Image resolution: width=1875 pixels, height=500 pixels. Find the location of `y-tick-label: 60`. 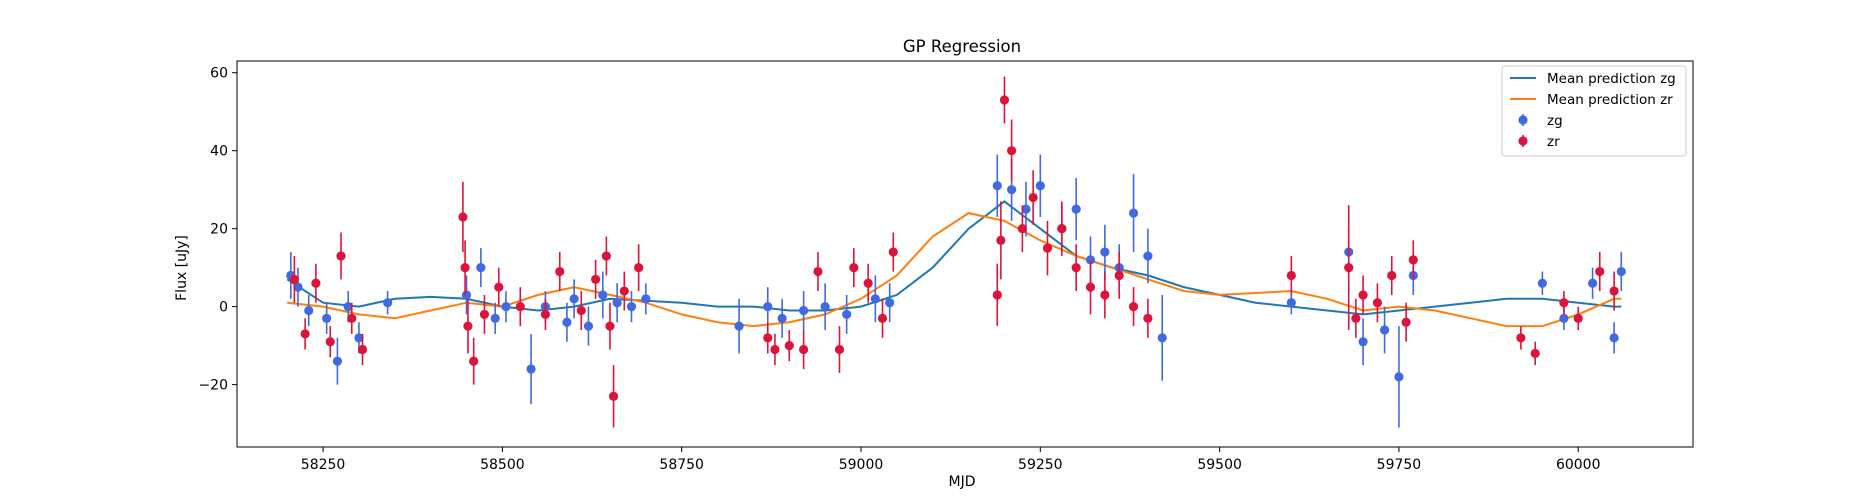

y-tick-label: 60 is located at coordinates (219, 74).